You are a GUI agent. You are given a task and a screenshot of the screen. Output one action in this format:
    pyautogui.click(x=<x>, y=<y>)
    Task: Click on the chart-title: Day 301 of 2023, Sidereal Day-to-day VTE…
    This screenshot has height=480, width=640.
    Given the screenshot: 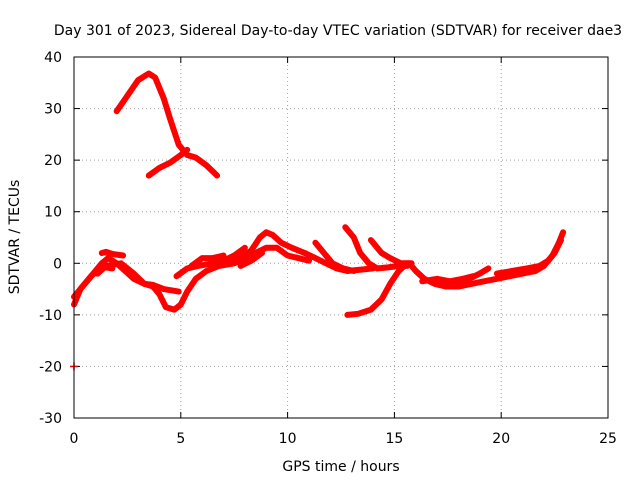 What is the action you would take?
    pyautogui.click(x=338, y=31)
    